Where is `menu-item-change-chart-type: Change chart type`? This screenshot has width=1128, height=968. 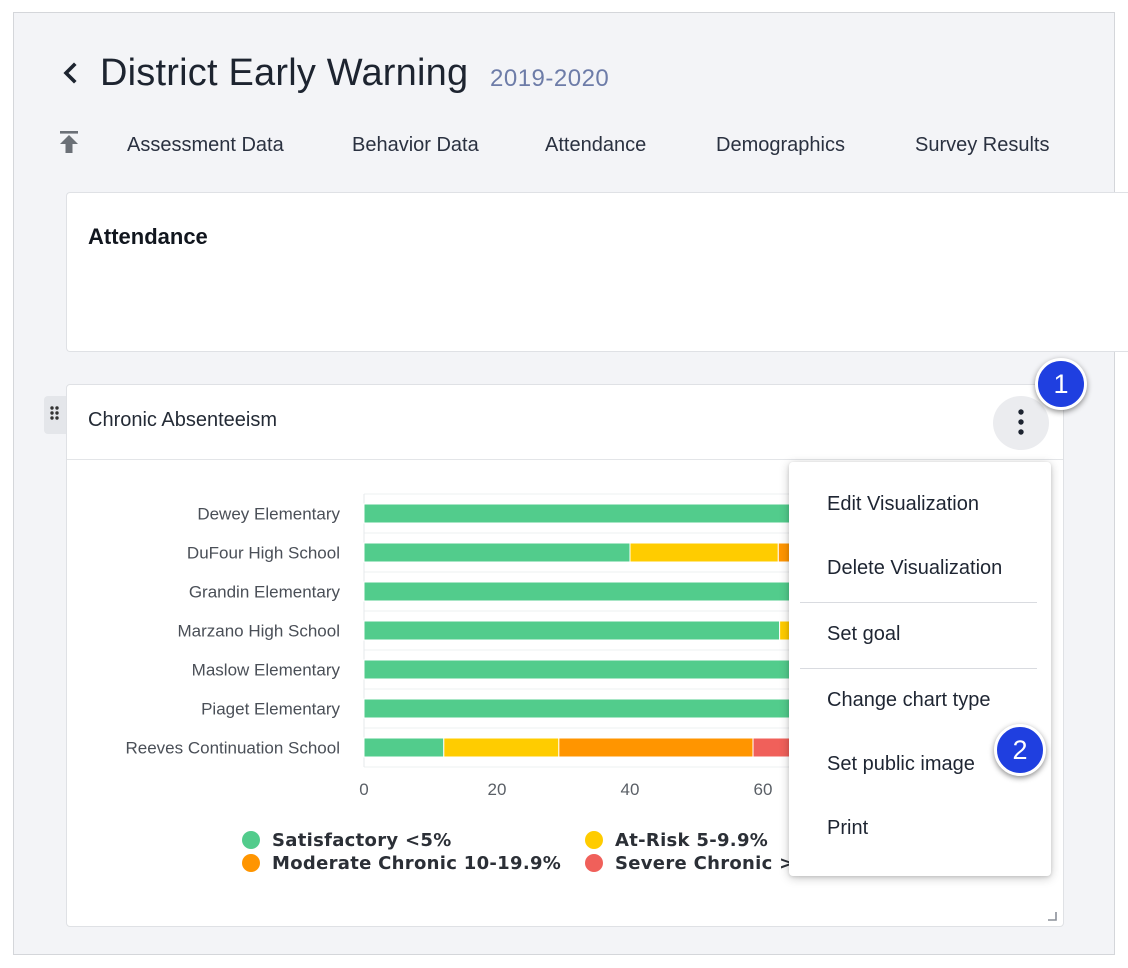 menu-item-change-chart-type: Change chart type is located at coordinates (909, 700).